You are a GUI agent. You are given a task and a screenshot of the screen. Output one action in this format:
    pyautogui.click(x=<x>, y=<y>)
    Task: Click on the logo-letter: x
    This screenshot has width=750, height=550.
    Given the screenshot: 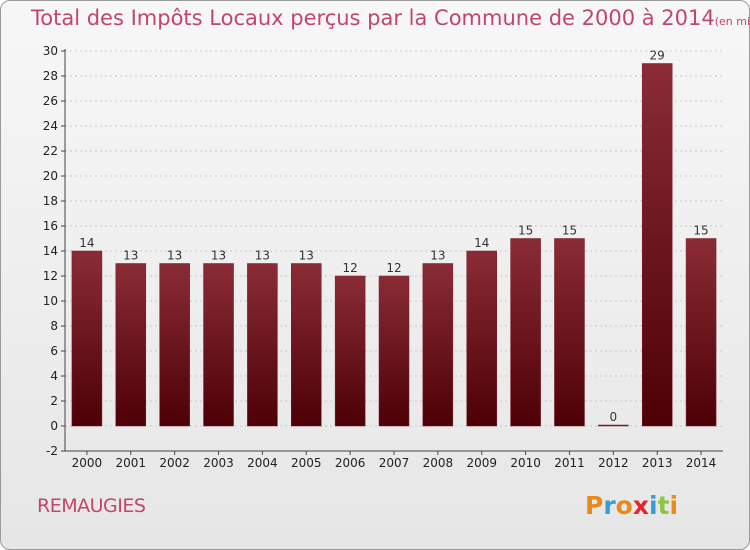 What is the action you would take?
    pyautogui.click(x=640, y=505)
    